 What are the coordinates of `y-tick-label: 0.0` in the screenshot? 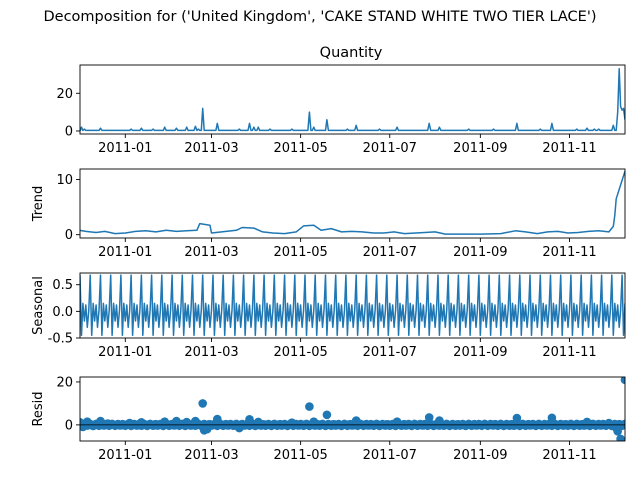 It's located at (62, 312).